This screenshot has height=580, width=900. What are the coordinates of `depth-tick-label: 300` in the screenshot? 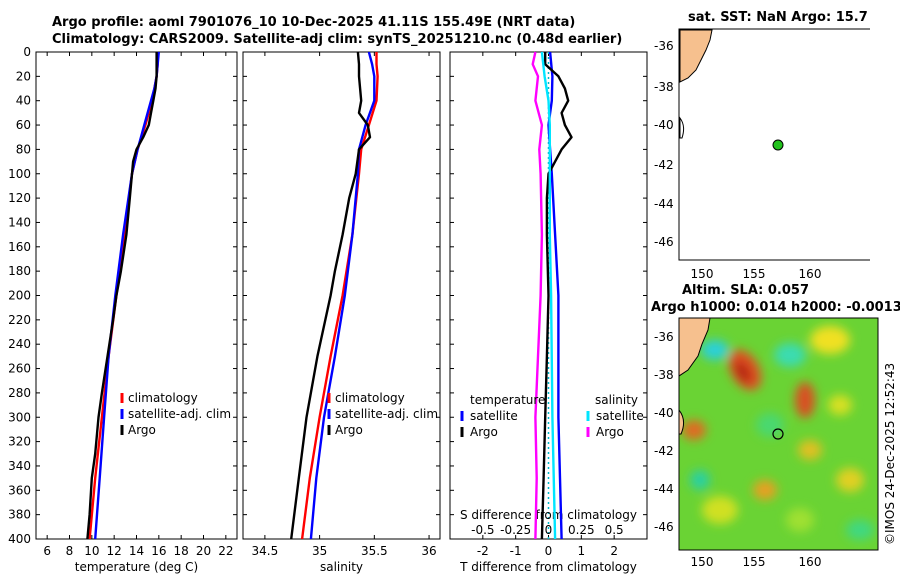 It's located at (19, 417).